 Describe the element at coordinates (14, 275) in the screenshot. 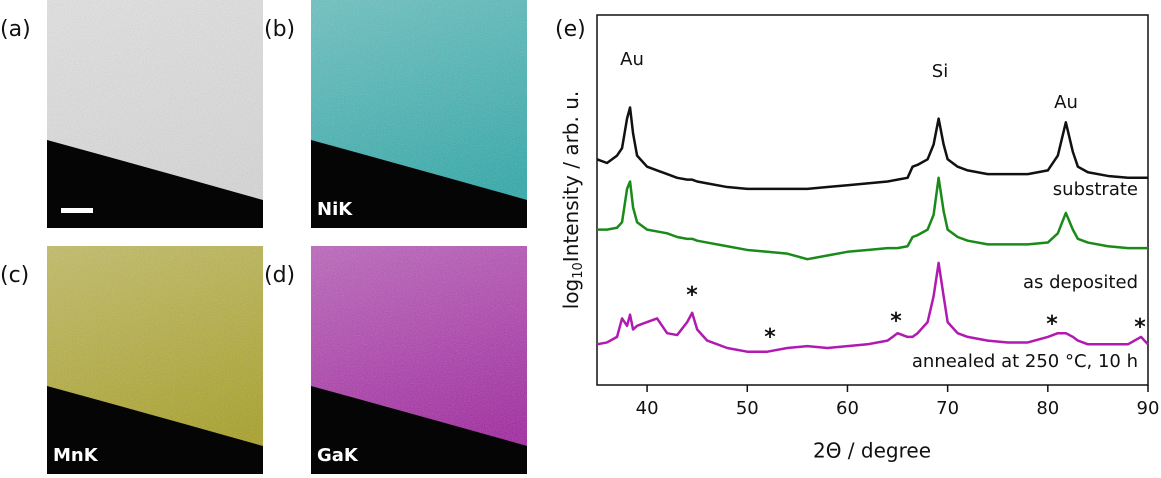

I see `panel-label: (c)` at that location.